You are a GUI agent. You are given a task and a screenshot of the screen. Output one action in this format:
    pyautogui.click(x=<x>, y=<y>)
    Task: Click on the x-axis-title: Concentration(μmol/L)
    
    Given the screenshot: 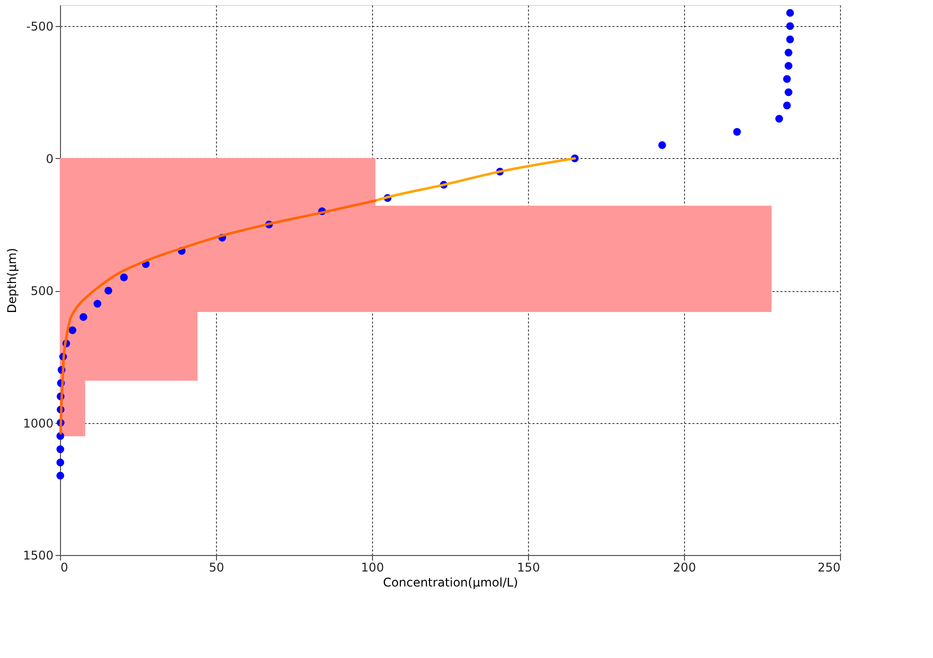 What is the action you would take?
    pyautogui.click(x=450, y=583)
    